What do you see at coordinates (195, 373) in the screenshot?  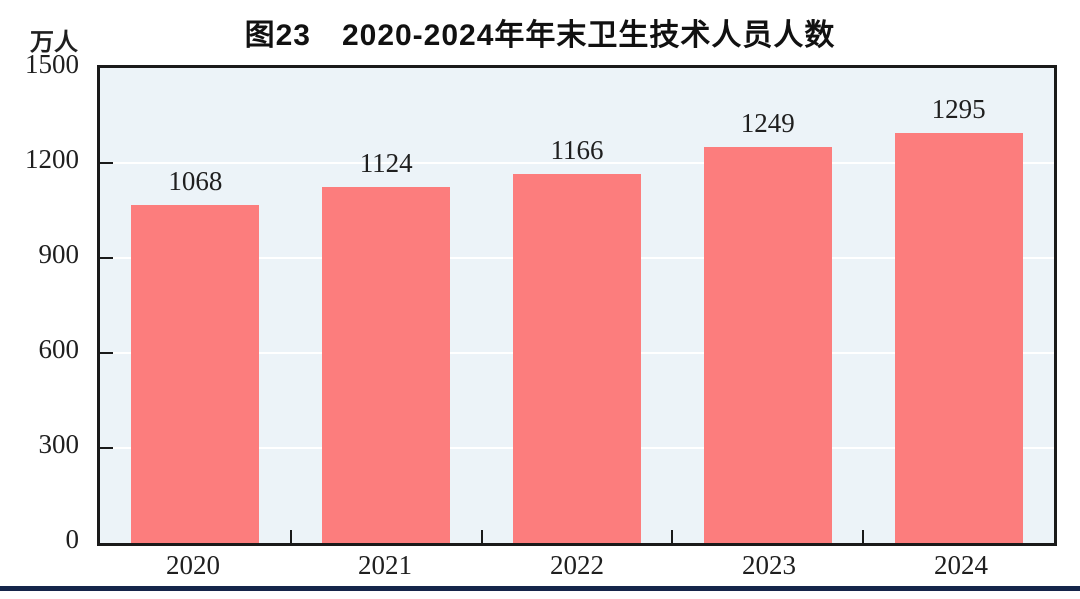 I see `bar-2020` at bounding box center [195, 373].